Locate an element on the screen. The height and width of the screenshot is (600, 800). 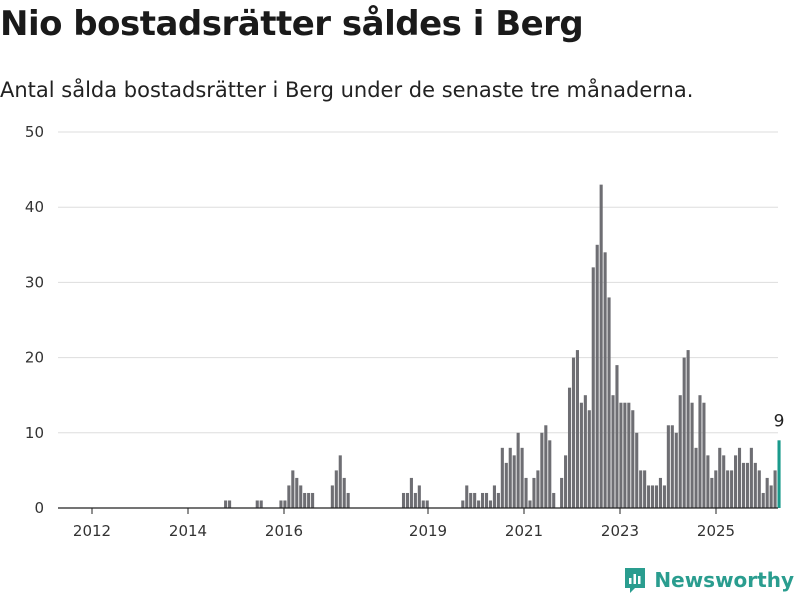
data-label-latest: 9 is located at coordinates (779, 421).